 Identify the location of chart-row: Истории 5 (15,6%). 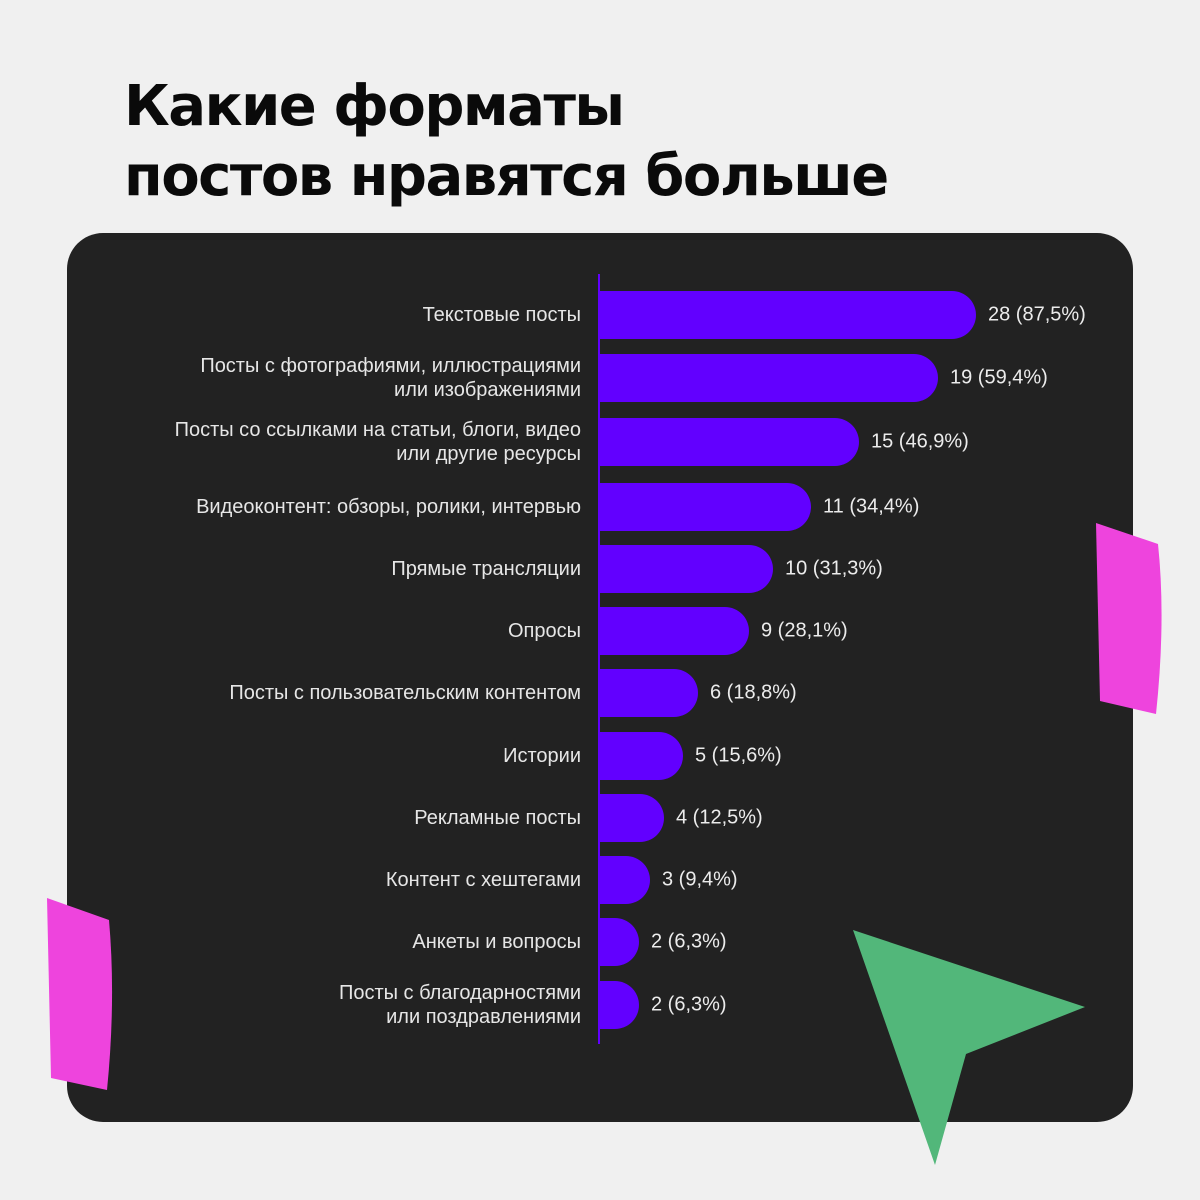
(600, 756).